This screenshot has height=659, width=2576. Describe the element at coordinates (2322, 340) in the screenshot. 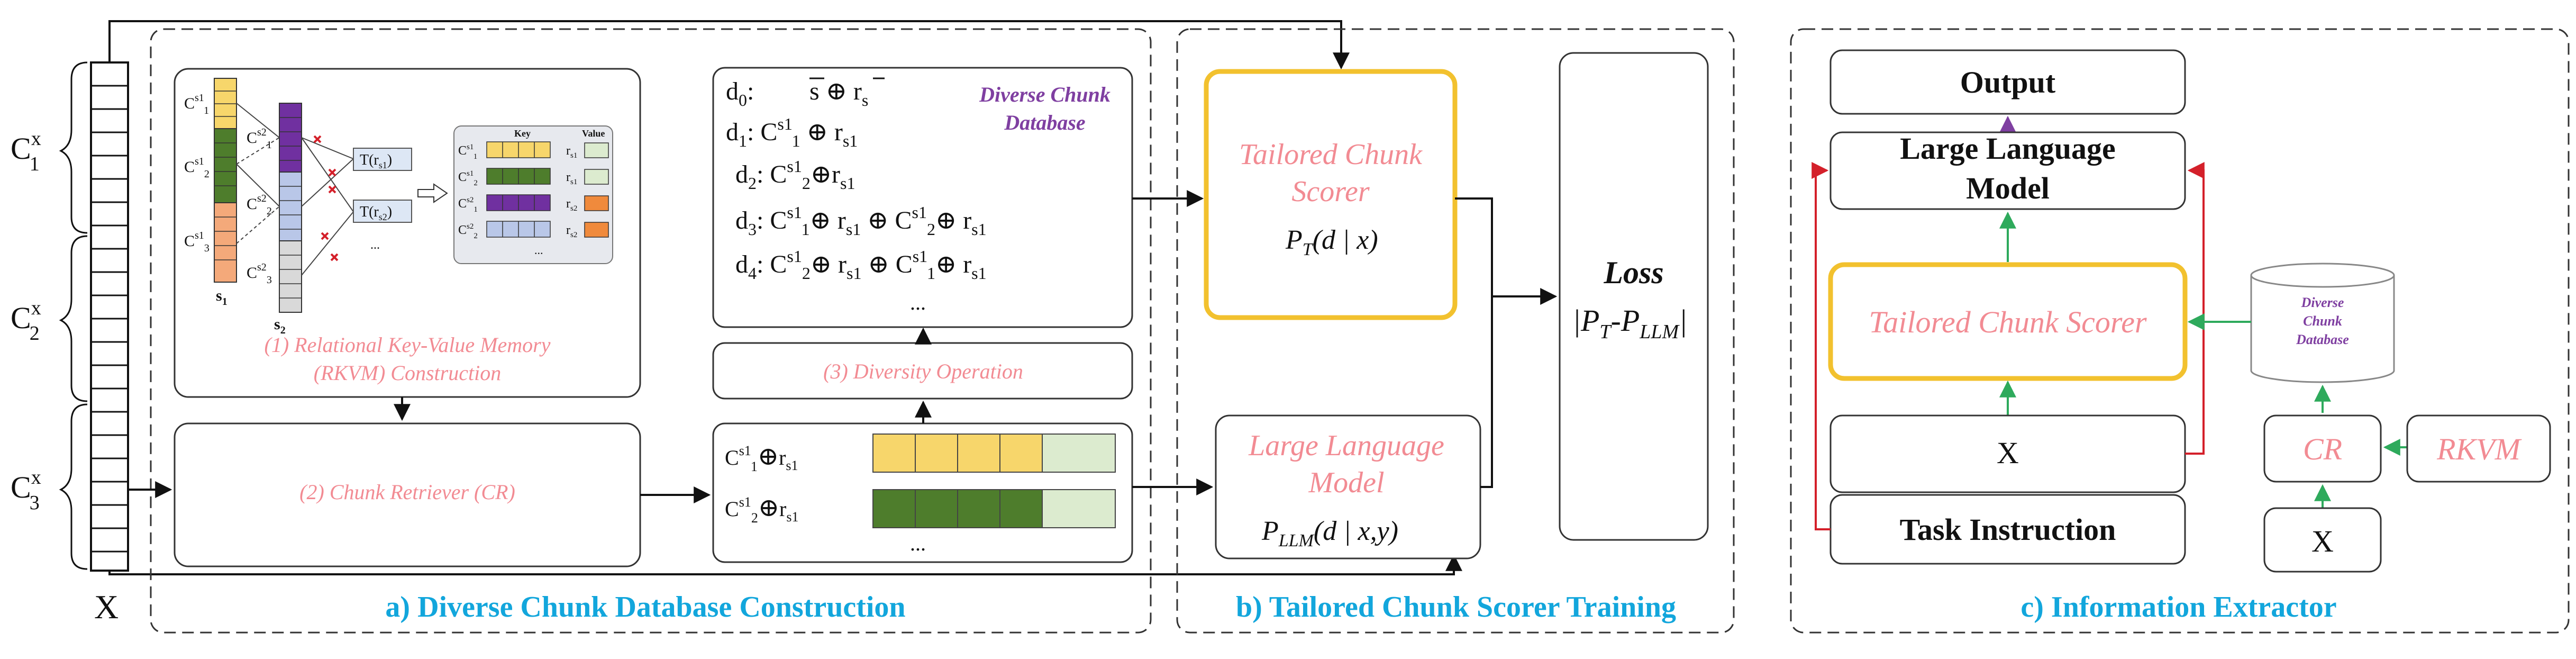

I see `db-c-line3: Database` at that location.